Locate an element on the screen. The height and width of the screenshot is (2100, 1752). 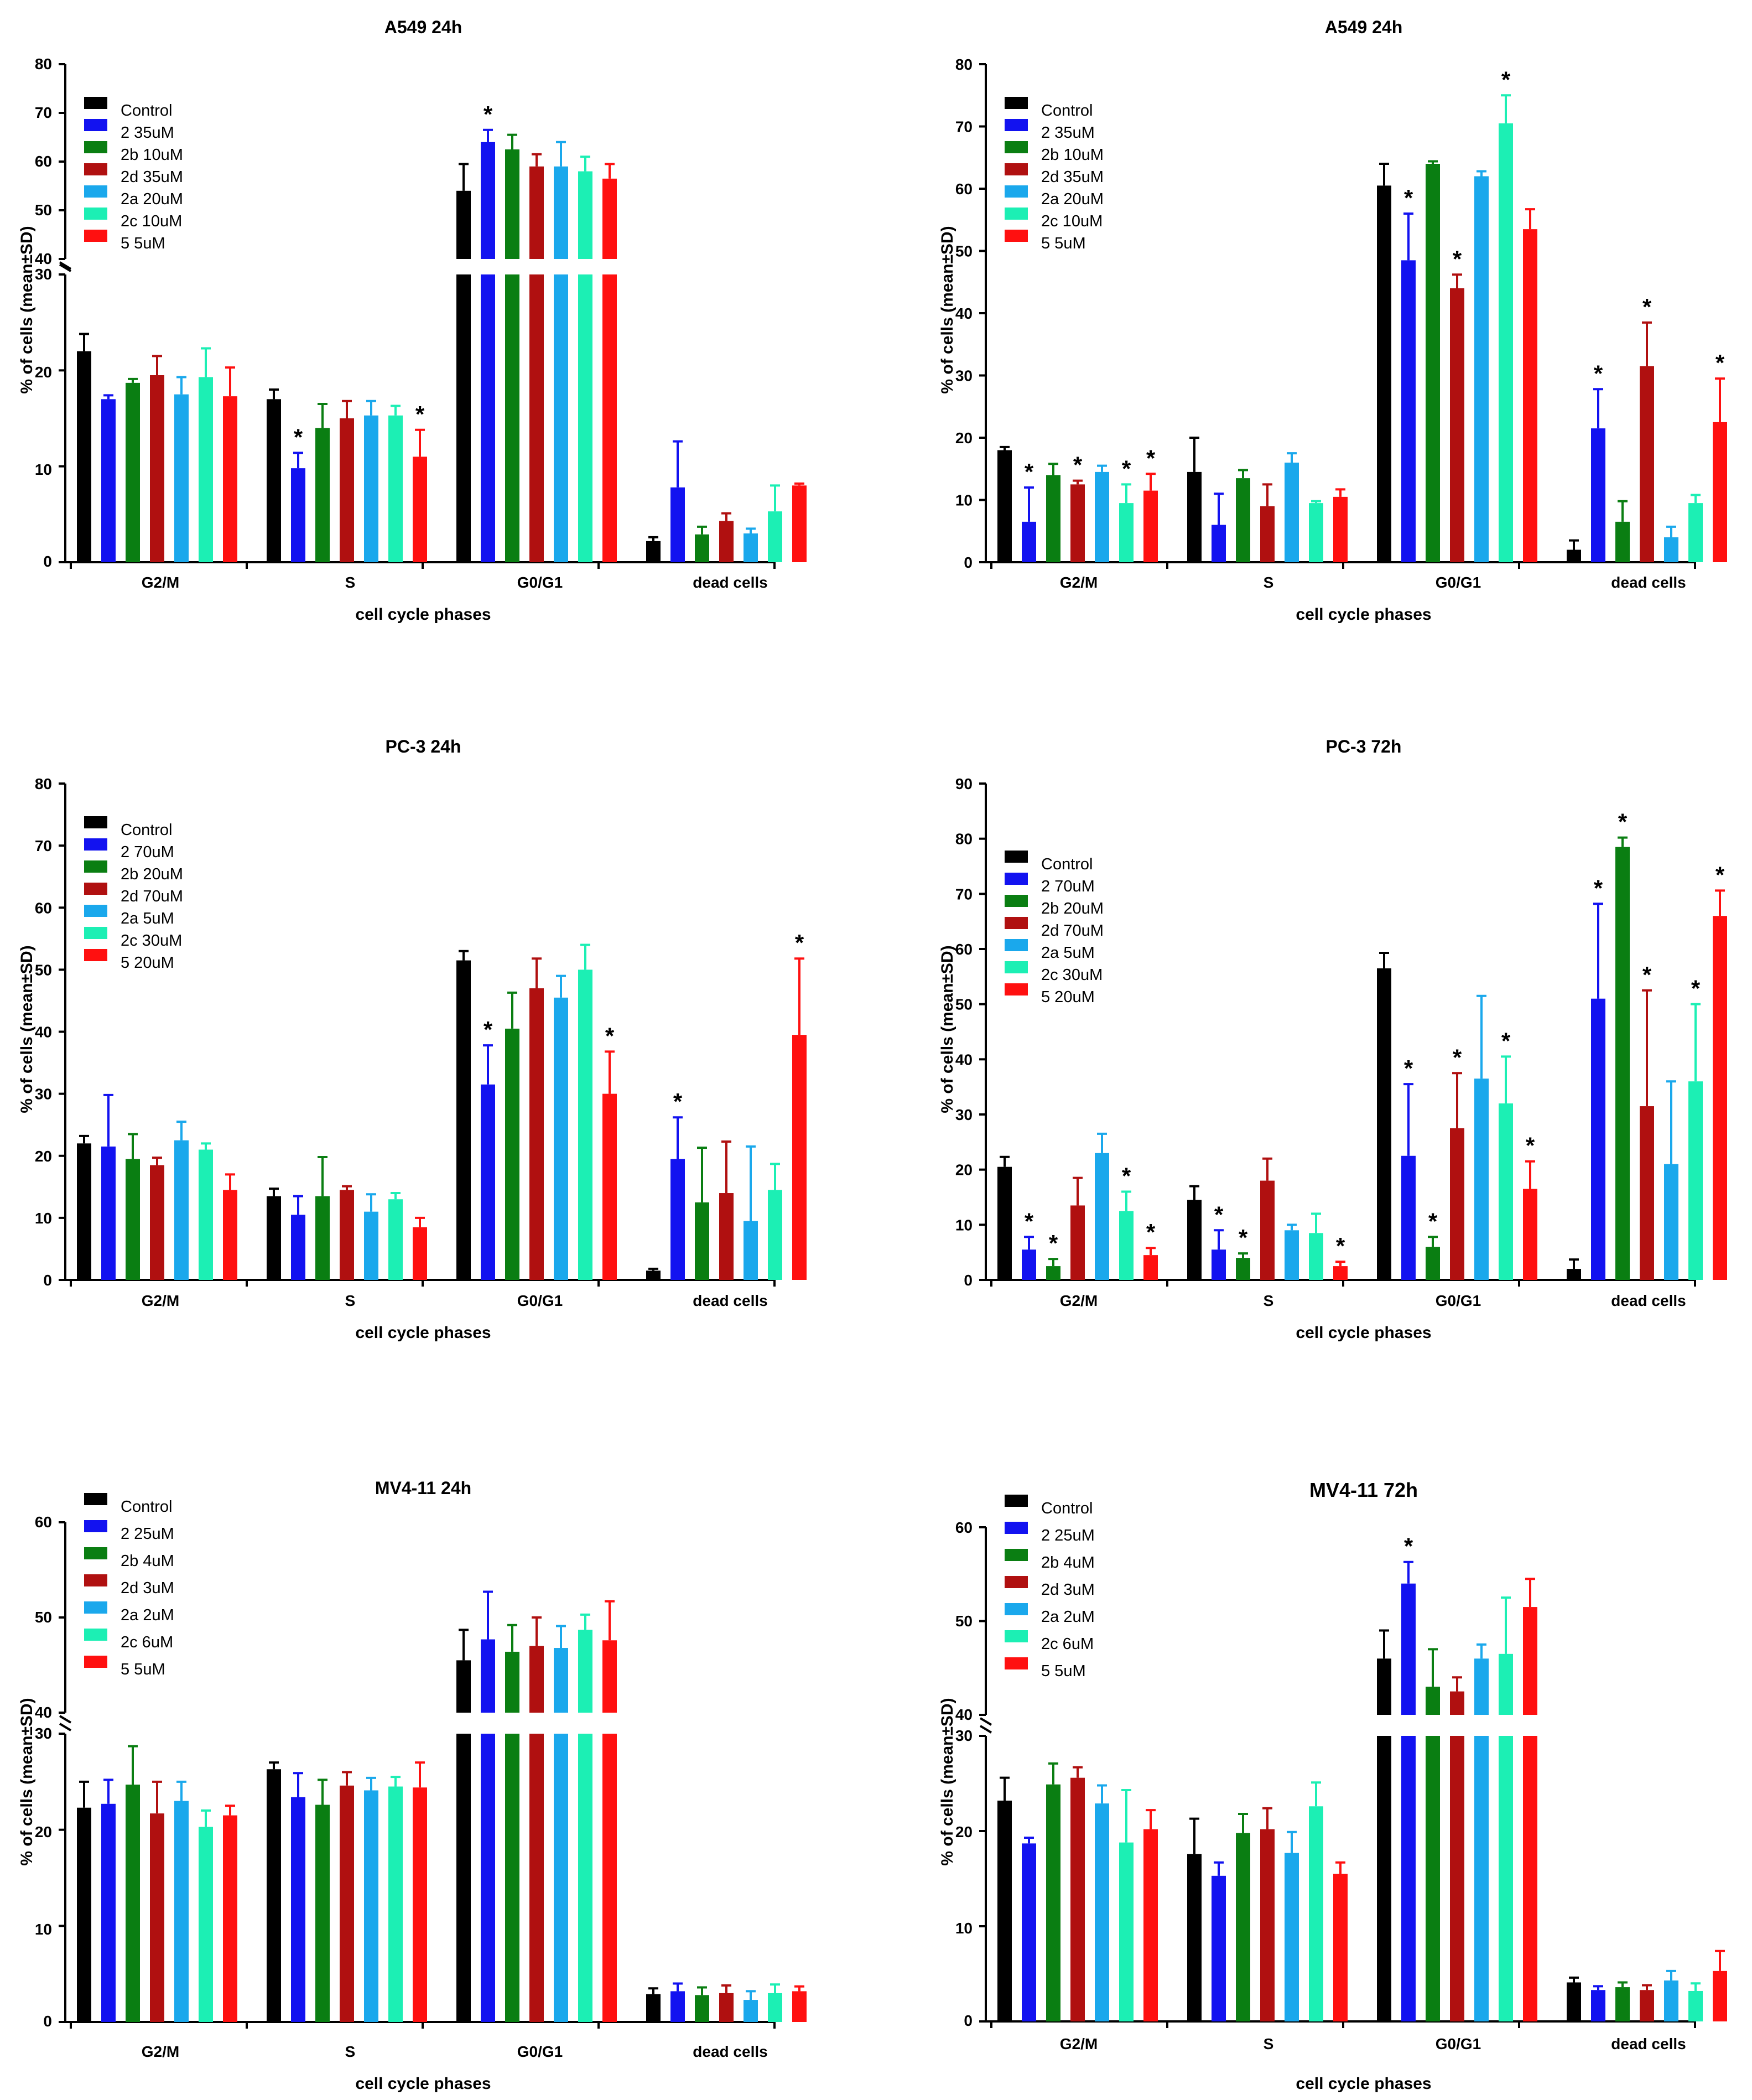
legend-label: Control is located at coordinates (147, 830).